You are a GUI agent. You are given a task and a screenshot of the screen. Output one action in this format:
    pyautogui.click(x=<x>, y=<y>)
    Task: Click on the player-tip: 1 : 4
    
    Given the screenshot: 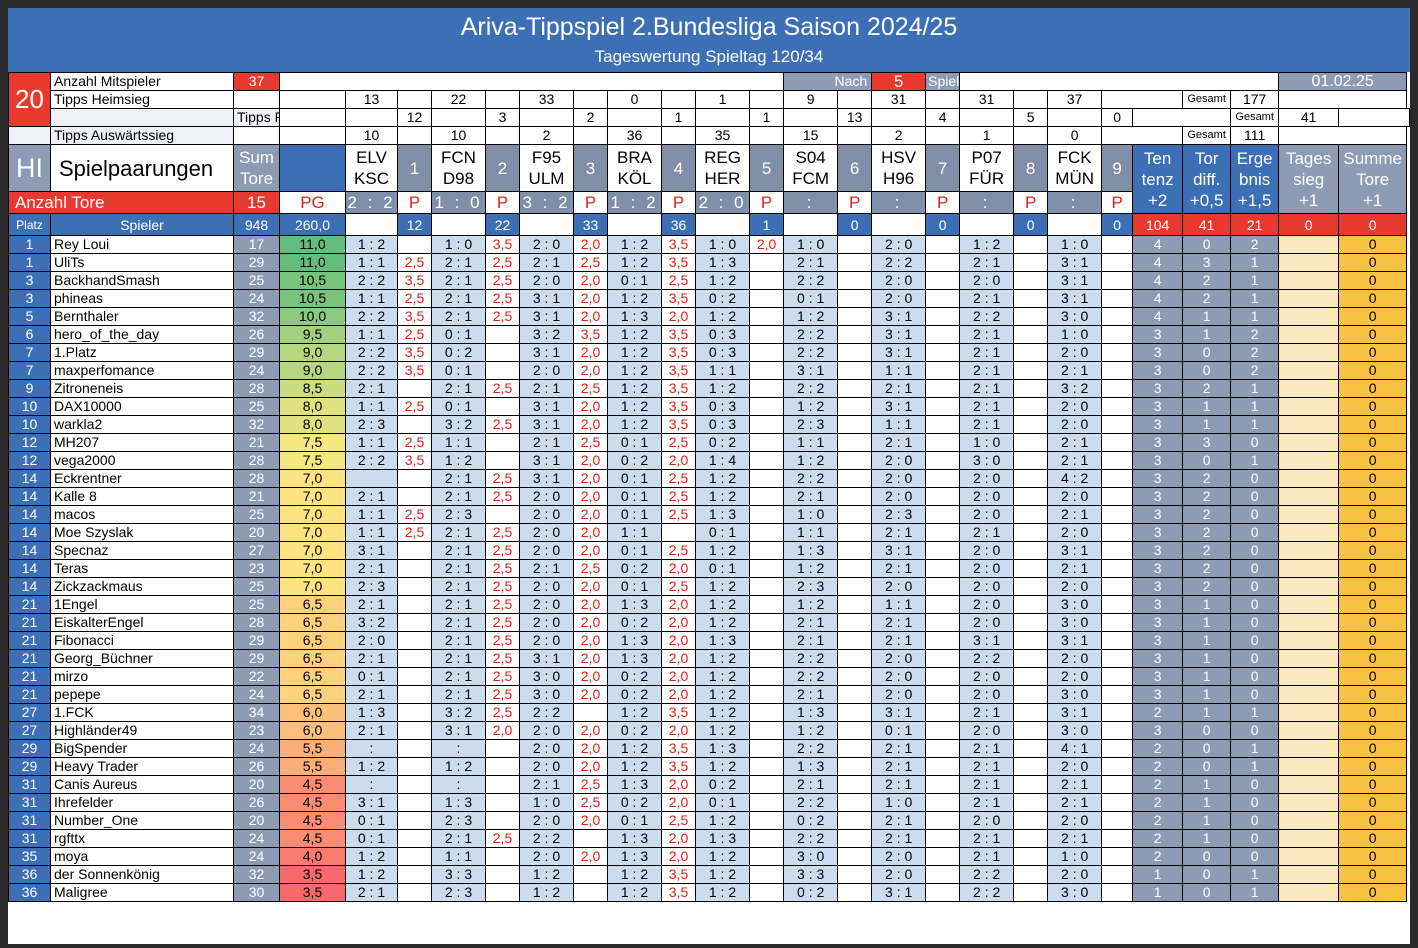 What is the action you would take?
    pyautogui.click(x=722, y=460)
    